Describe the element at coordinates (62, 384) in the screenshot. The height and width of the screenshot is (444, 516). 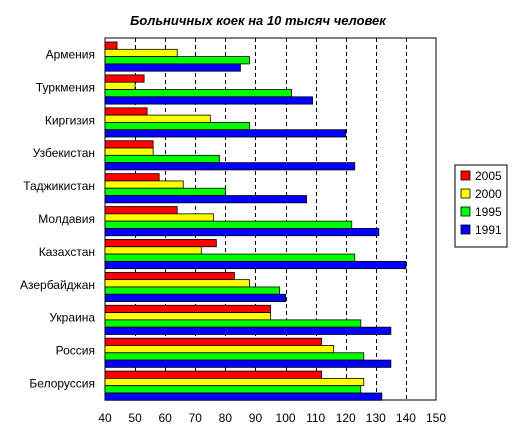
I see `category-label: Белоруссия` at that location.